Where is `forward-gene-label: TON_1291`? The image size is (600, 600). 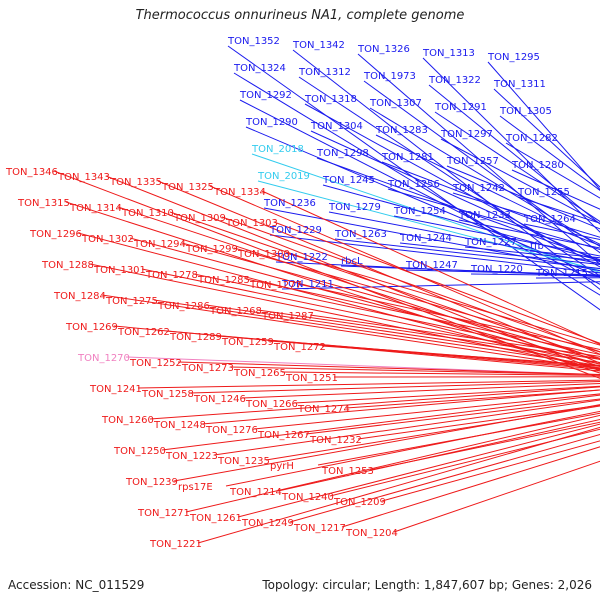 forward-gene-label: TON_1291 is located at coordinates (460, 107).